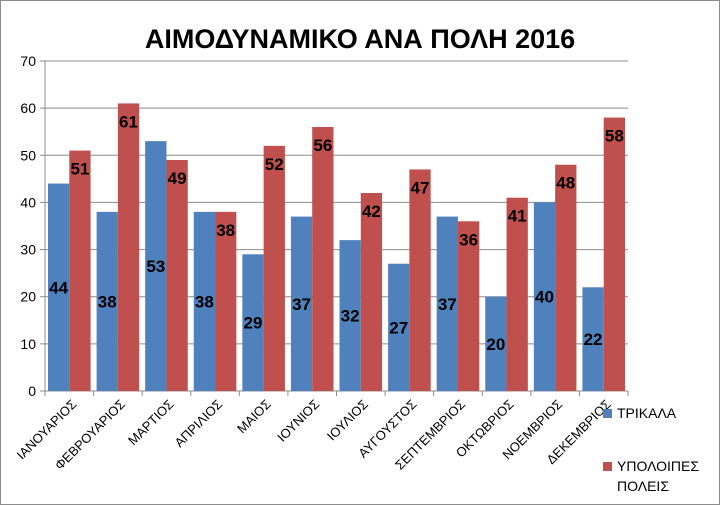  Describe the element at coordinates (651, 449) in the screenshot. I see `legend: ΤΡΙΚΑΛΑ ΥΠΟΛΟΙΠΕΣ ΠΟΛΕΙΣ` at that location.